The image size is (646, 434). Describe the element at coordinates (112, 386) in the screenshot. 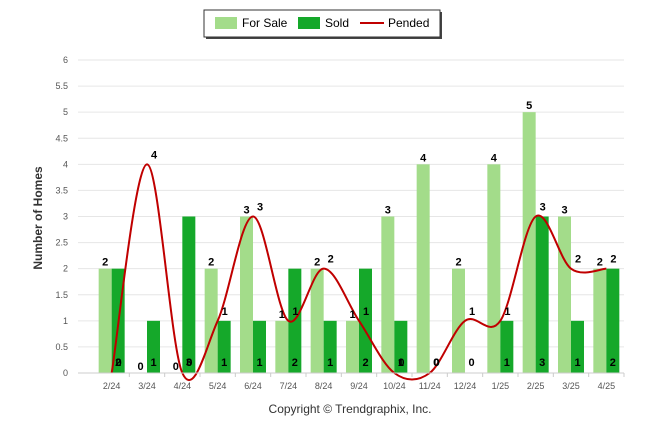

I see `x-tick-label: 2/24` at that location.